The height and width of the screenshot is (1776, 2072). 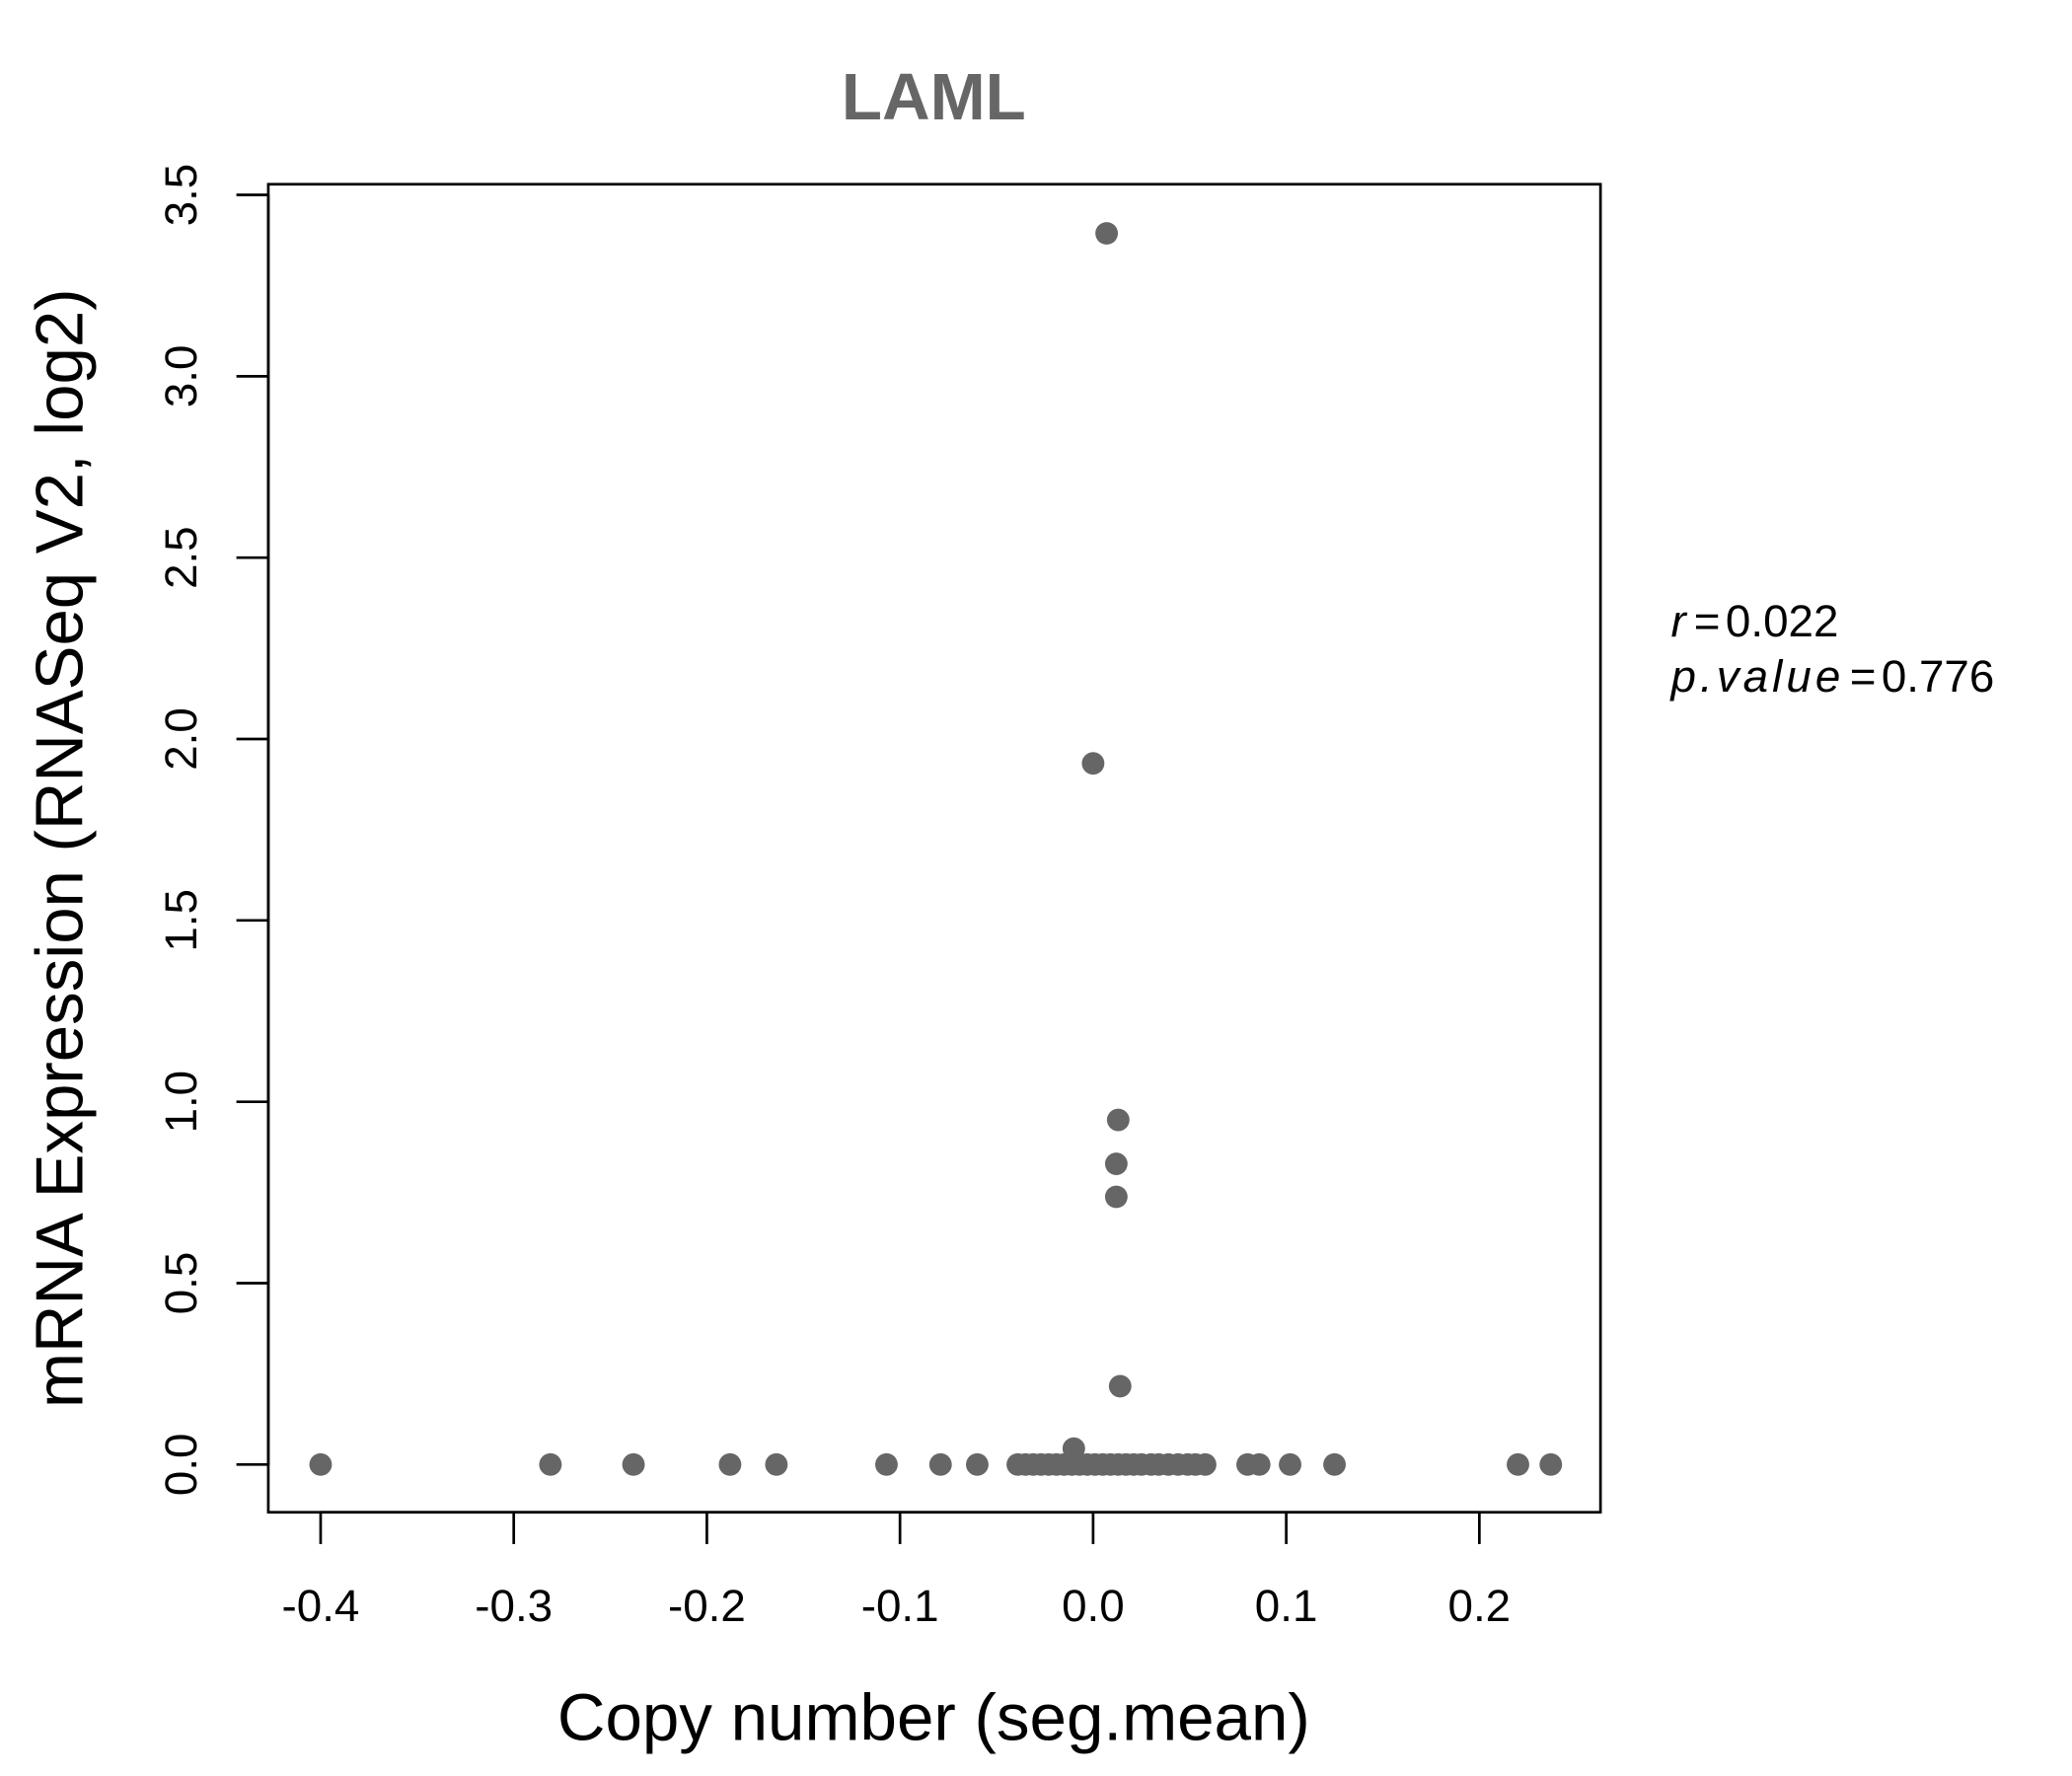 I want to click on y-tick-label: 3.5, so click(x=181, y=195).